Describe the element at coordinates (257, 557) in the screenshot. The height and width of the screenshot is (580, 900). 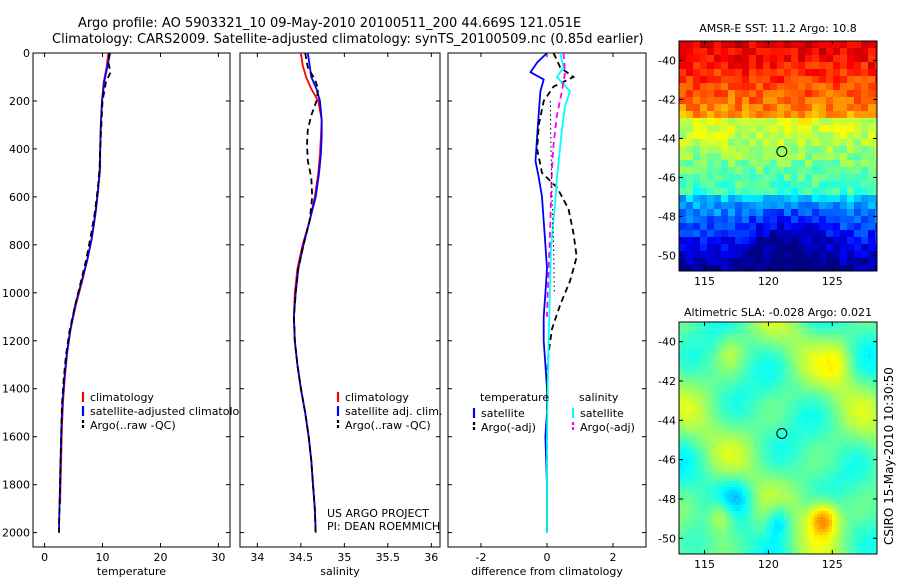
I see `x-tick-label: 34` at that location.